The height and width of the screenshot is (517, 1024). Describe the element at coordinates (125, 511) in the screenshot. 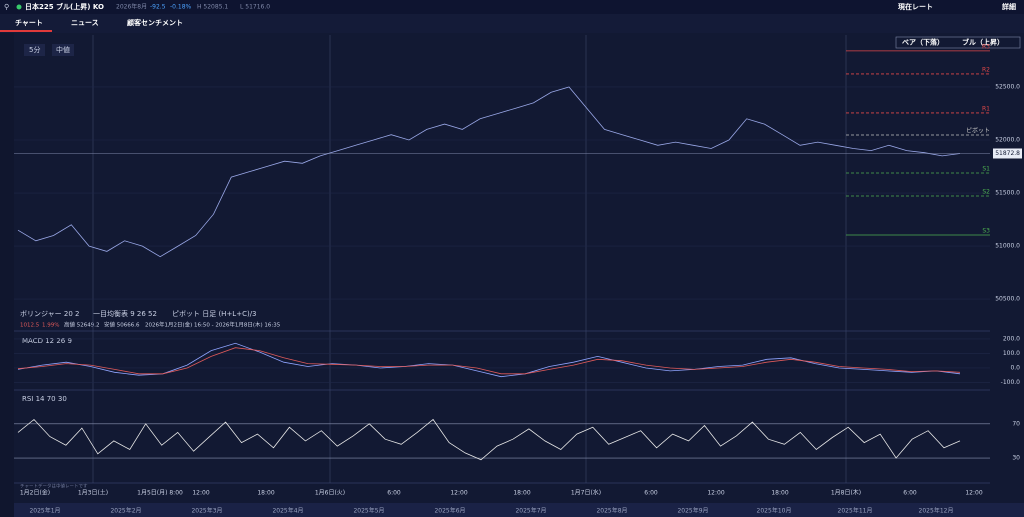

I see `navigator-label: 2025年2月` at that location.